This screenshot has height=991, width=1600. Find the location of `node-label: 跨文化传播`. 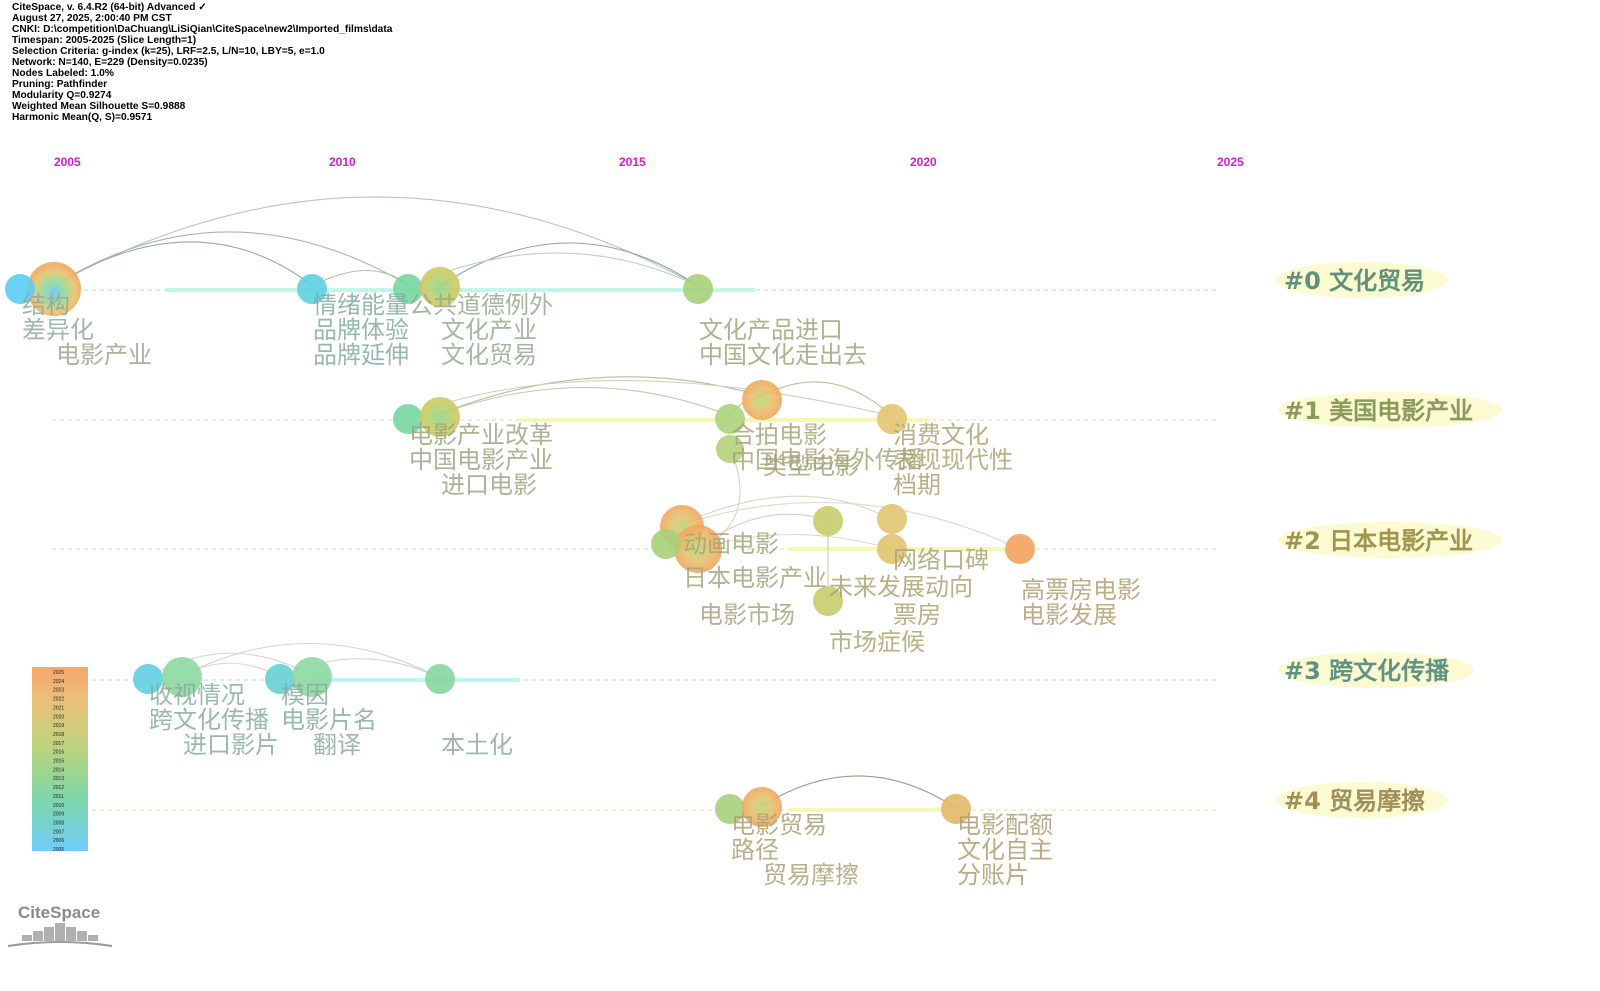

node-label: 跨文化传播 is located at coordinates (209, 720).